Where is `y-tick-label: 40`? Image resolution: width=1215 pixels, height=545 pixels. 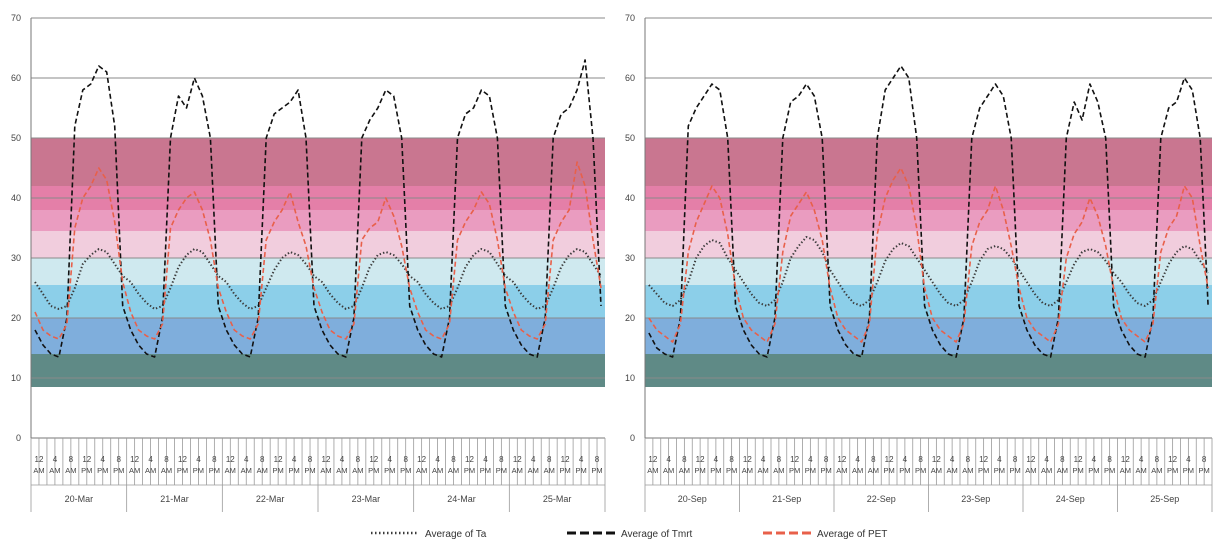
y-tick-label: 40 is located at coordinates (630, 198).